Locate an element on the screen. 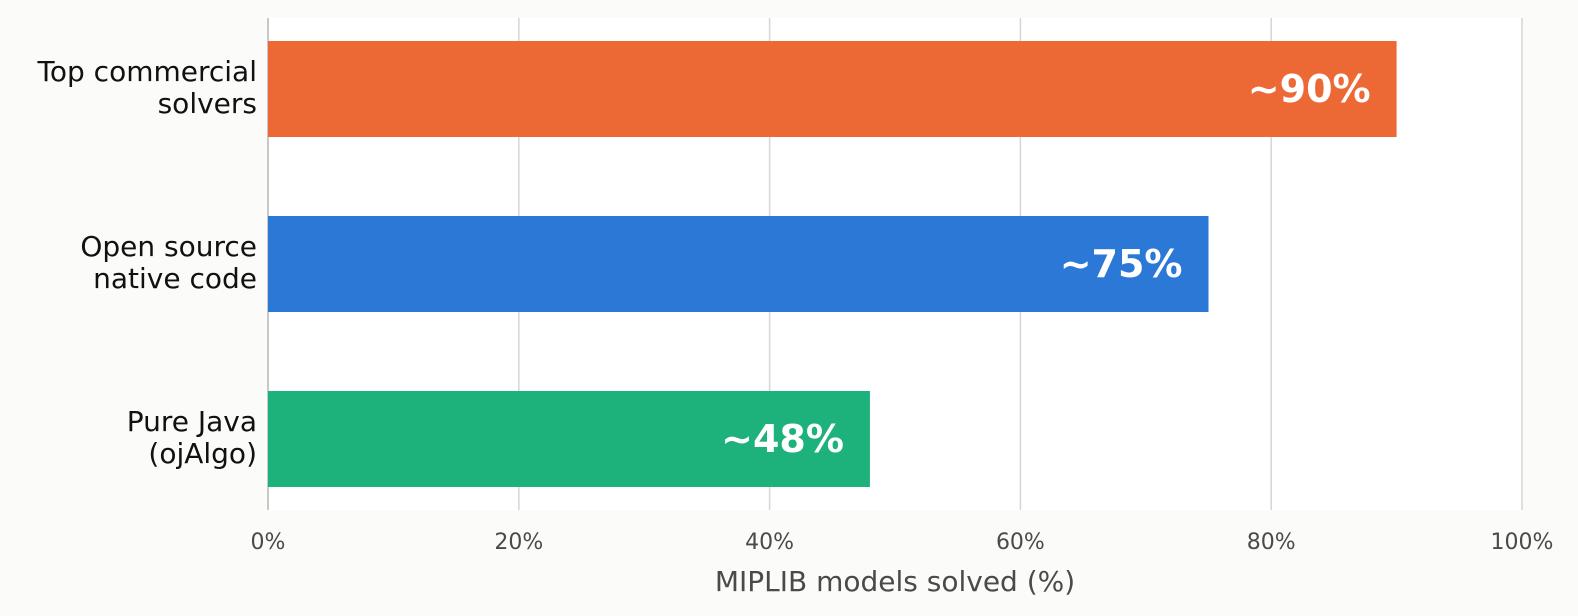 This screenshot has width=1578, height=616. x-axis-title: MIPLIB models solved (%) is located at coordinates (895, 581).